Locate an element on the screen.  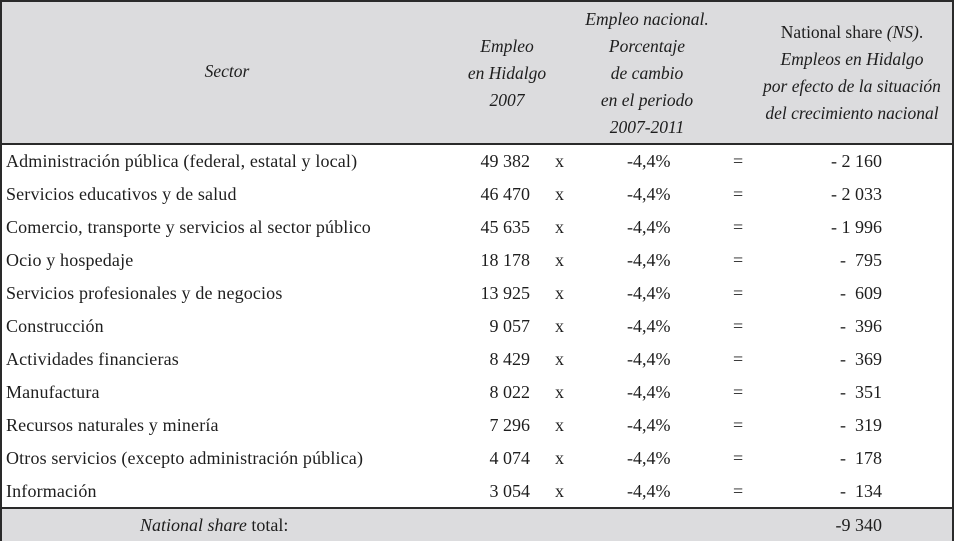
national-share-cell: - 1 996 is located at coordinates (856, 227).